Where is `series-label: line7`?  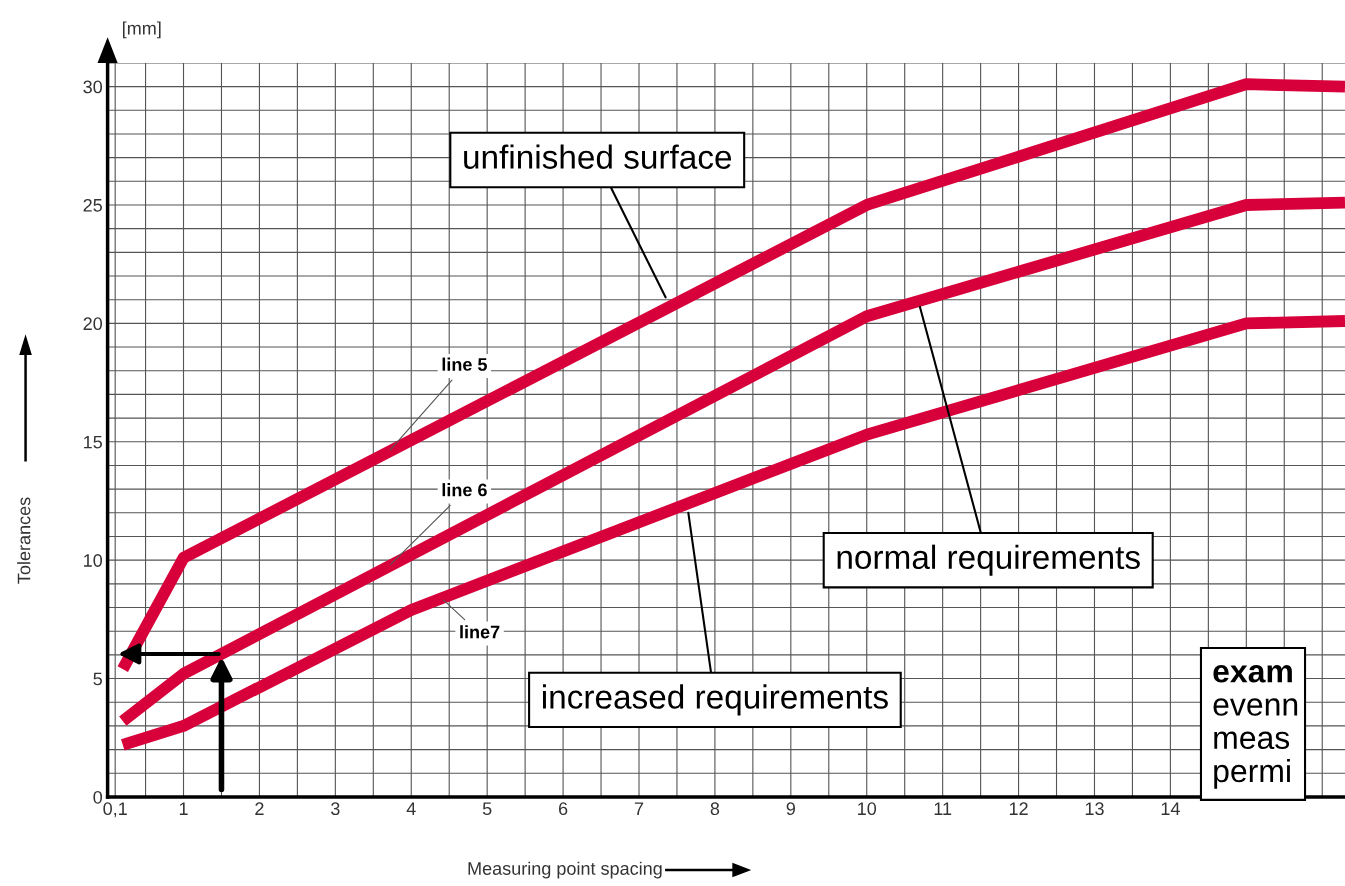
series-label: line7 is located at coordinates (480, 632).